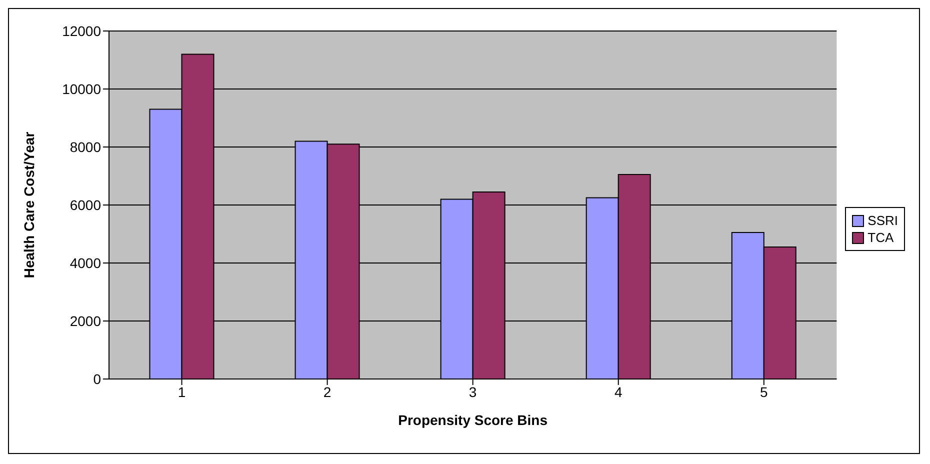 Image resolution: width=930 pixels, height=464 pixels. I want to click on y-tick-label: 0, so click(97, 378).